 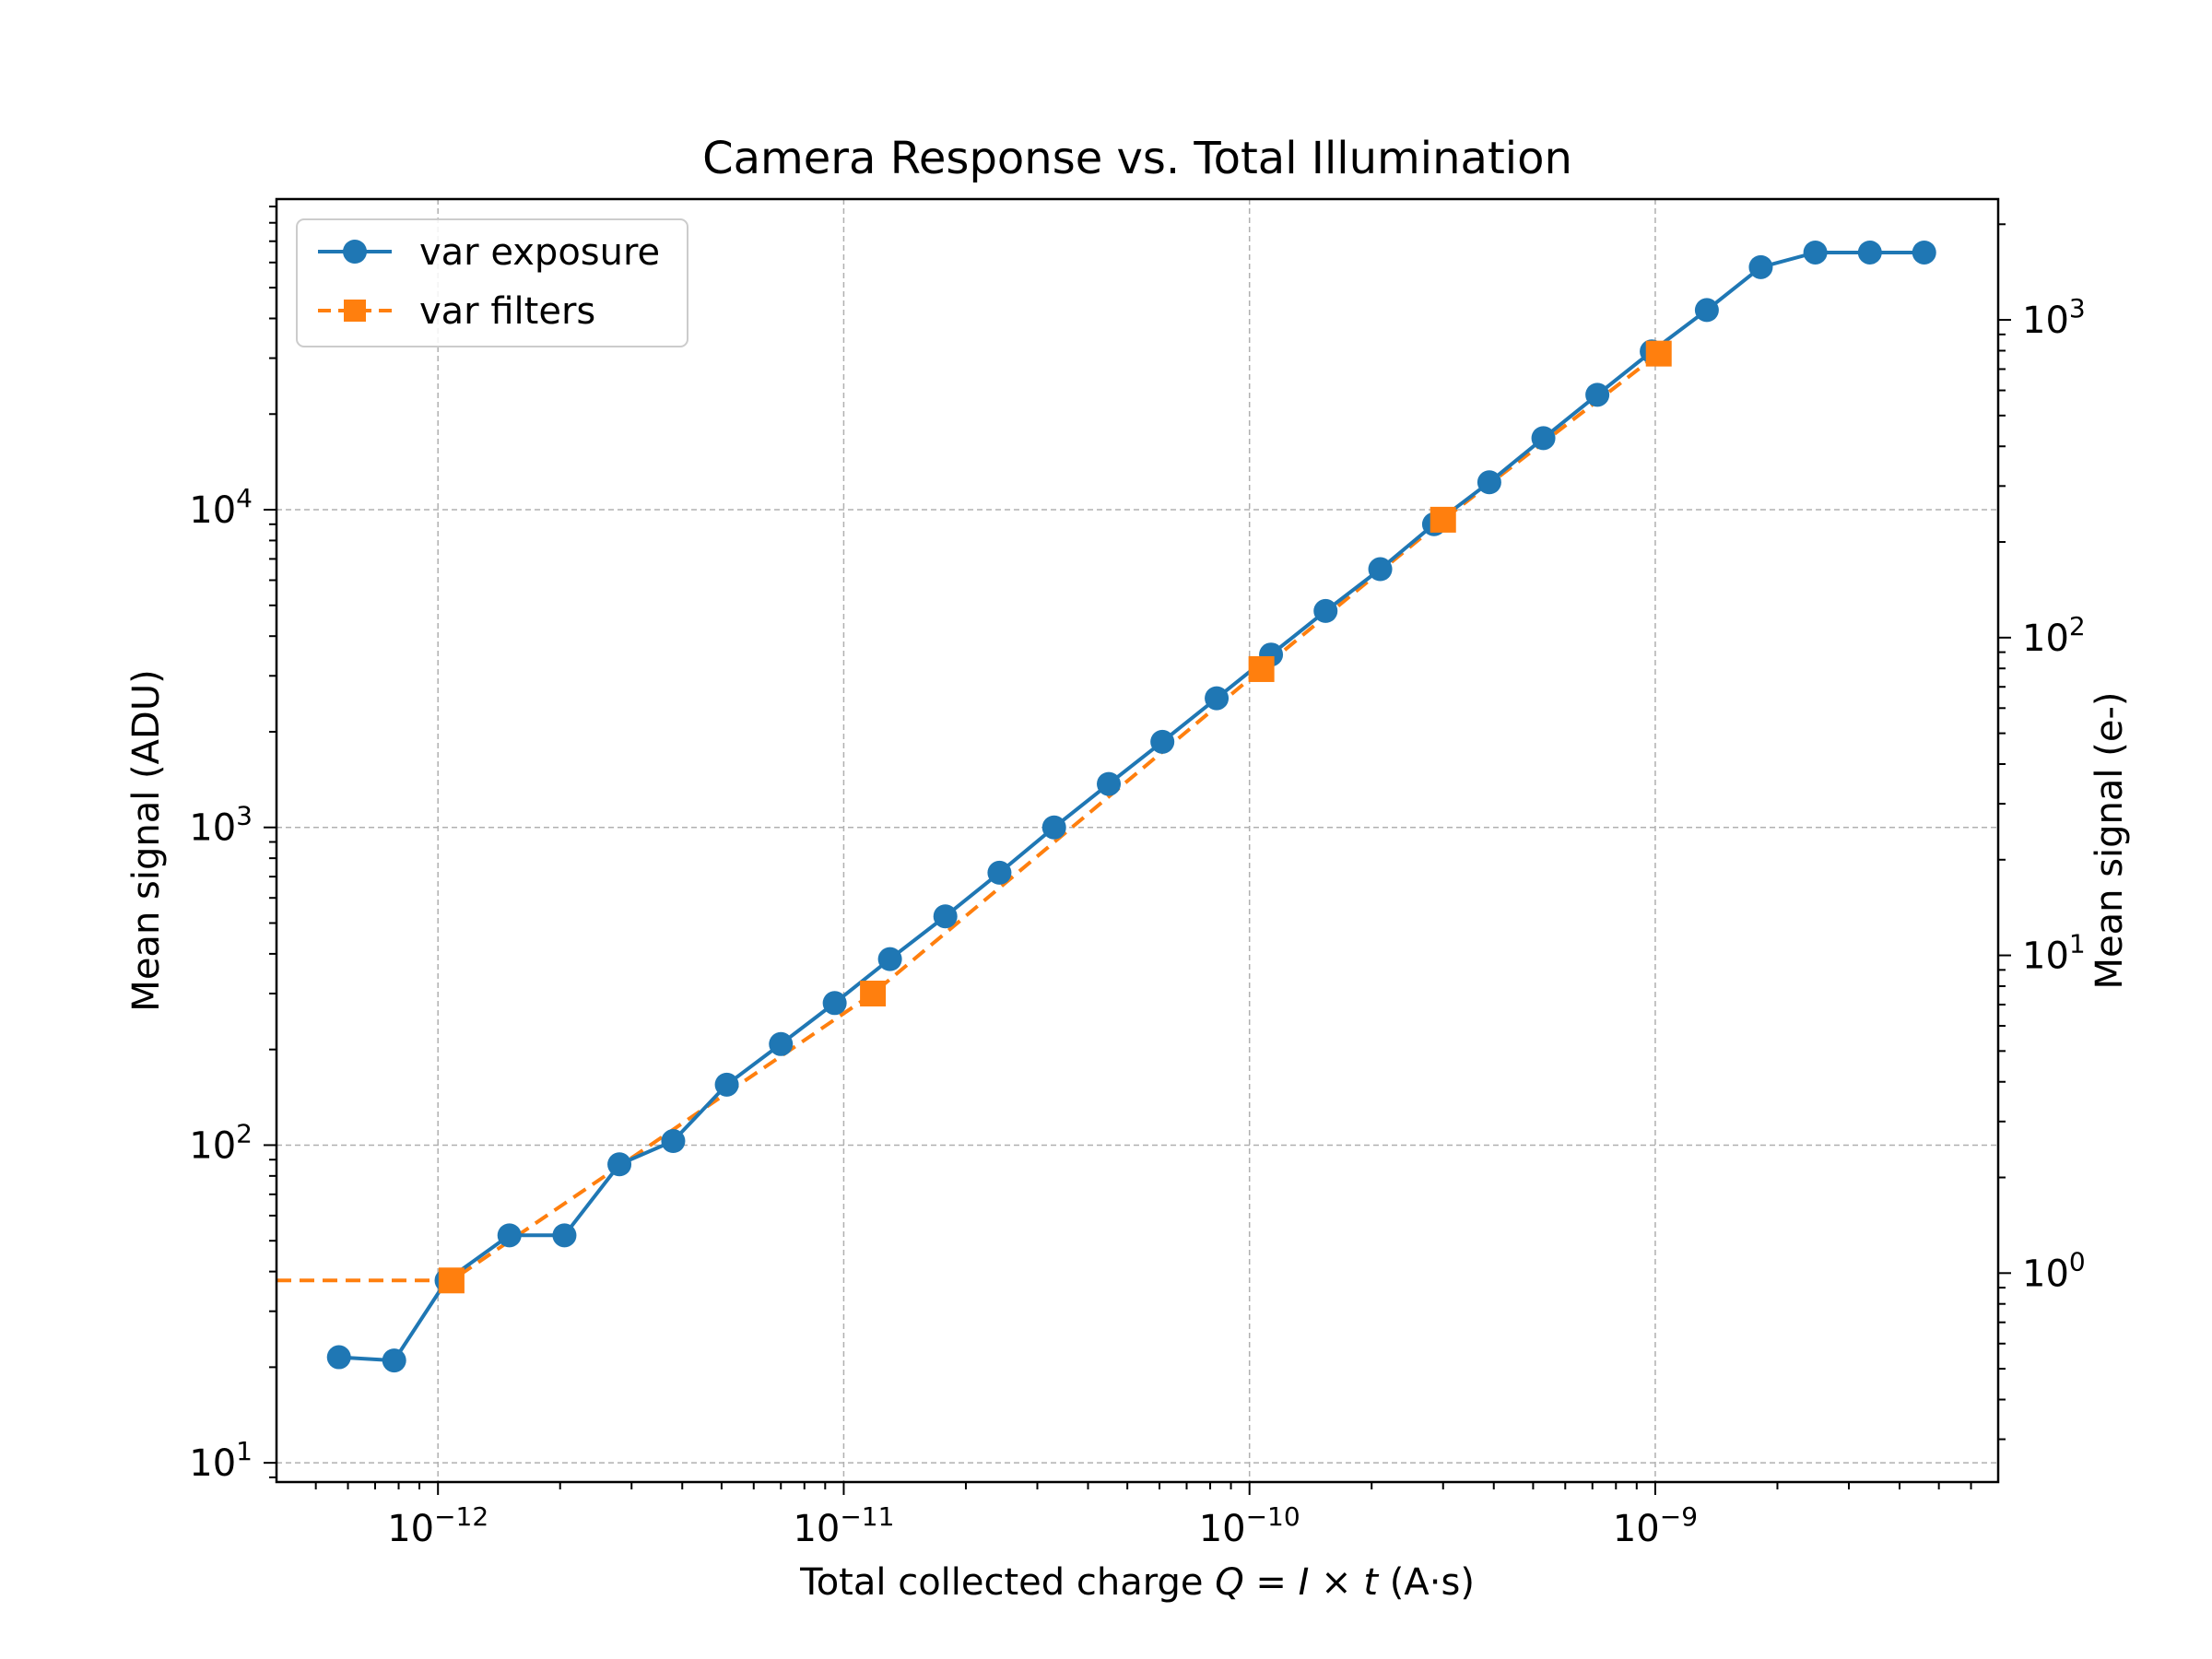 What do you see at coordinates (507, 311) in the screenshot?
I see `legend-label-var-filters: var filters` at bounding box center [507, 311].